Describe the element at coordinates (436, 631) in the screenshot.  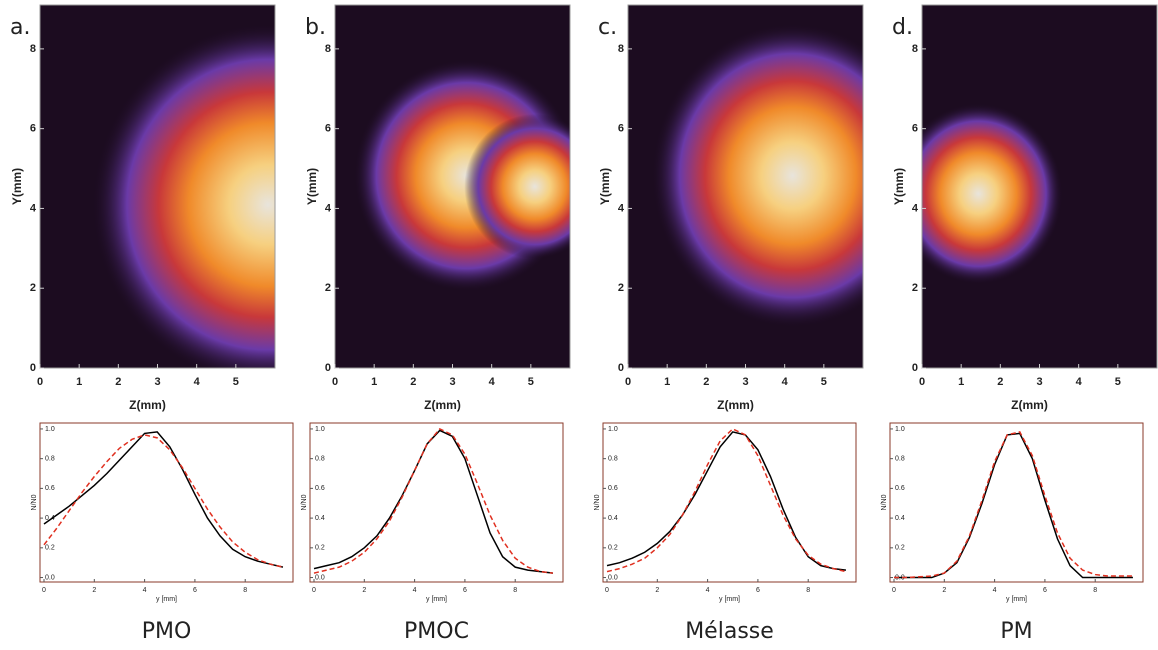
I see `caption: PMOC` at that location.